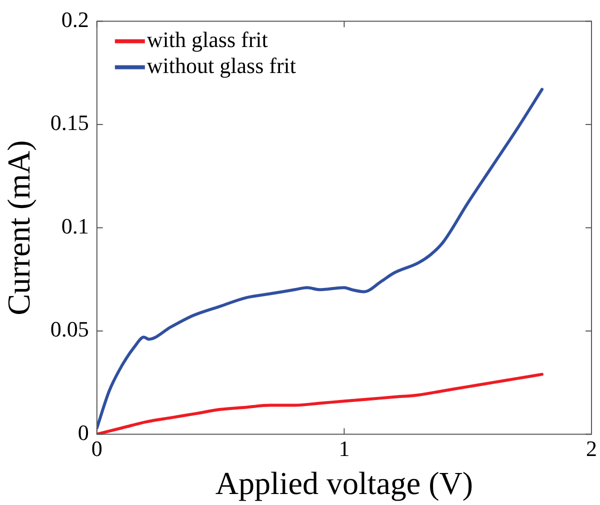 The height and width of the screenshot is (505, 600). Describe the element at coordinates (75, 225) in the screenshot. I see `y-tick-label: 0.1` at that location.